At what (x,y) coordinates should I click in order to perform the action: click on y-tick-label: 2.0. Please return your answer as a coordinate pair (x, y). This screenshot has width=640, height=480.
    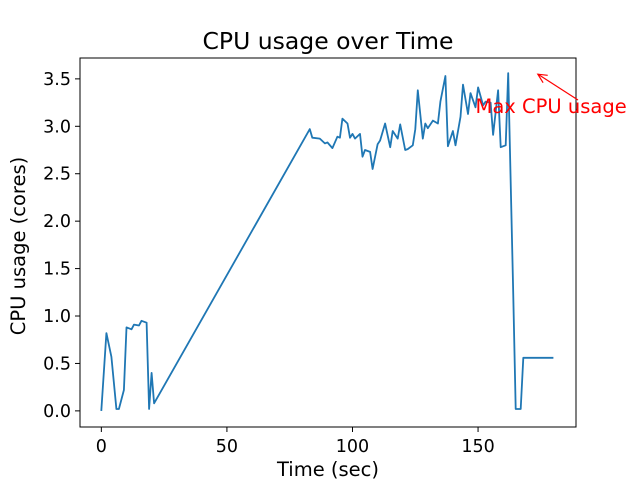
    Looking at the image, I should click on (57, 222).